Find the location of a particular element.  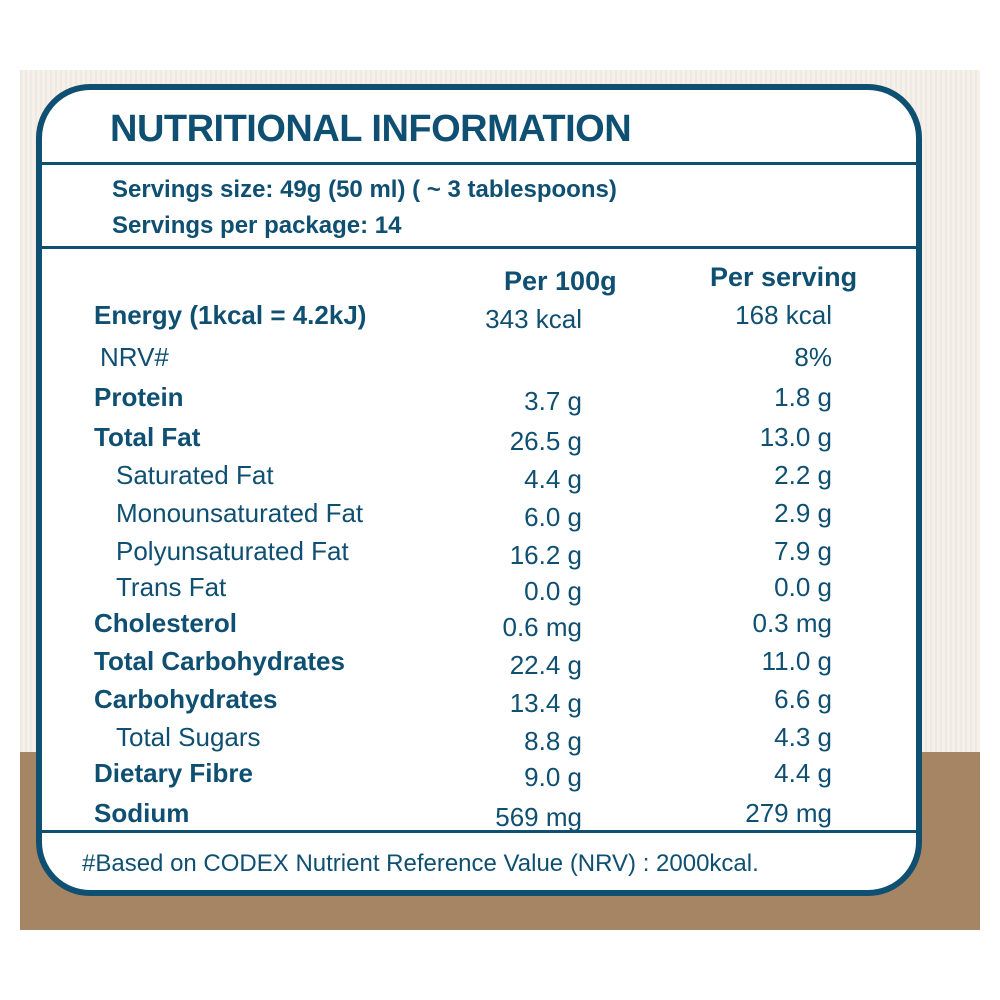

panel-title: NUTRITIONAL INFORMATION is located at coordinates (371, 129).